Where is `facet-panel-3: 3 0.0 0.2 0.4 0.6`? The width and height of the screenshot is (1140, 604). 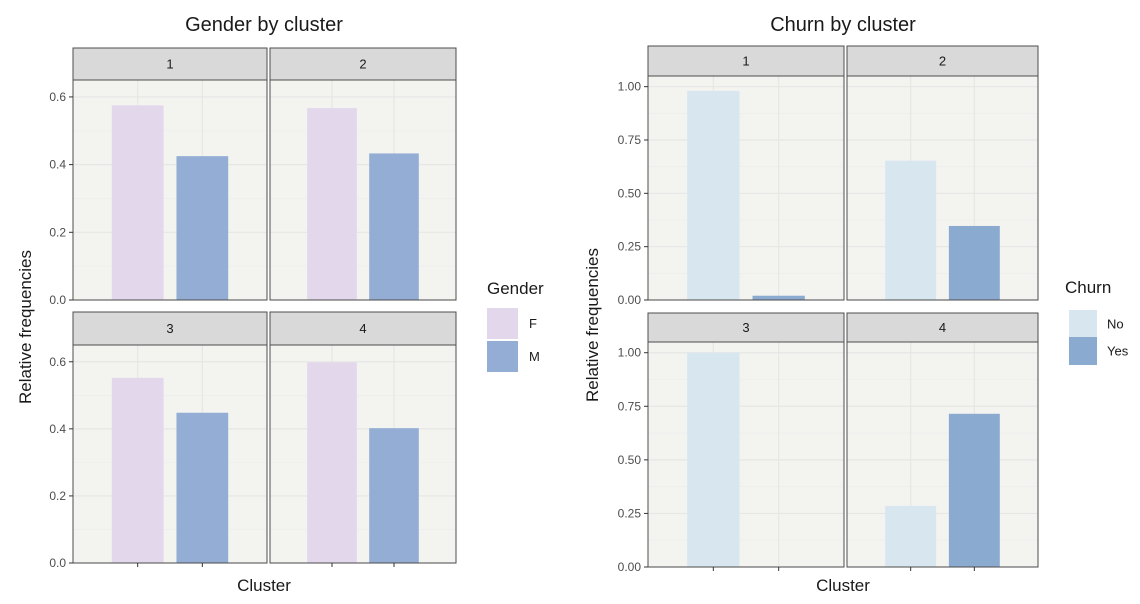
facet-panel-3: 3 0.0 0.2 0.4 0.6 is located at coordinates (158, 440).